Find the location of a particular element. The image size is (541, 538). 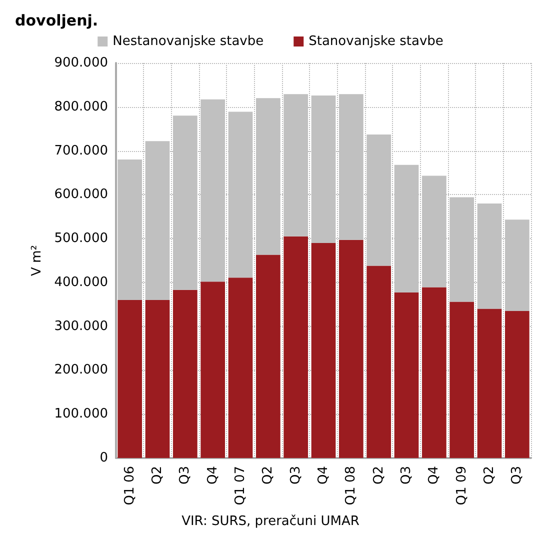

x-tick-label: Q1 06 is located at coordinates (130, 486).